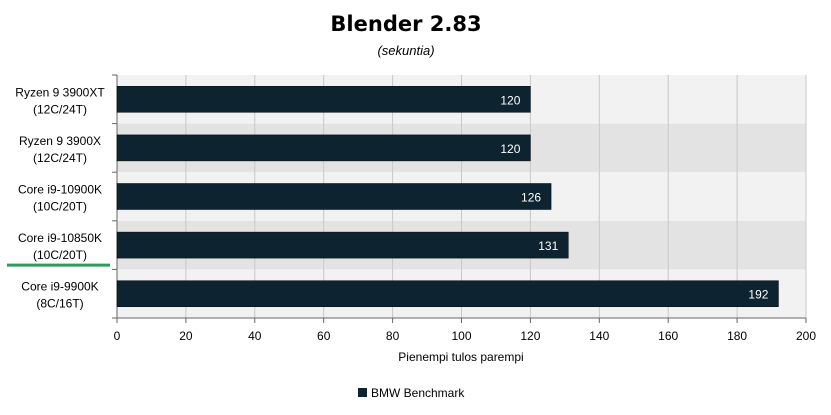 The image size is (831, 415). Describe the element at coordinates (737, 336) in the screenshot. I see `x-tick-label: 180` at that location.